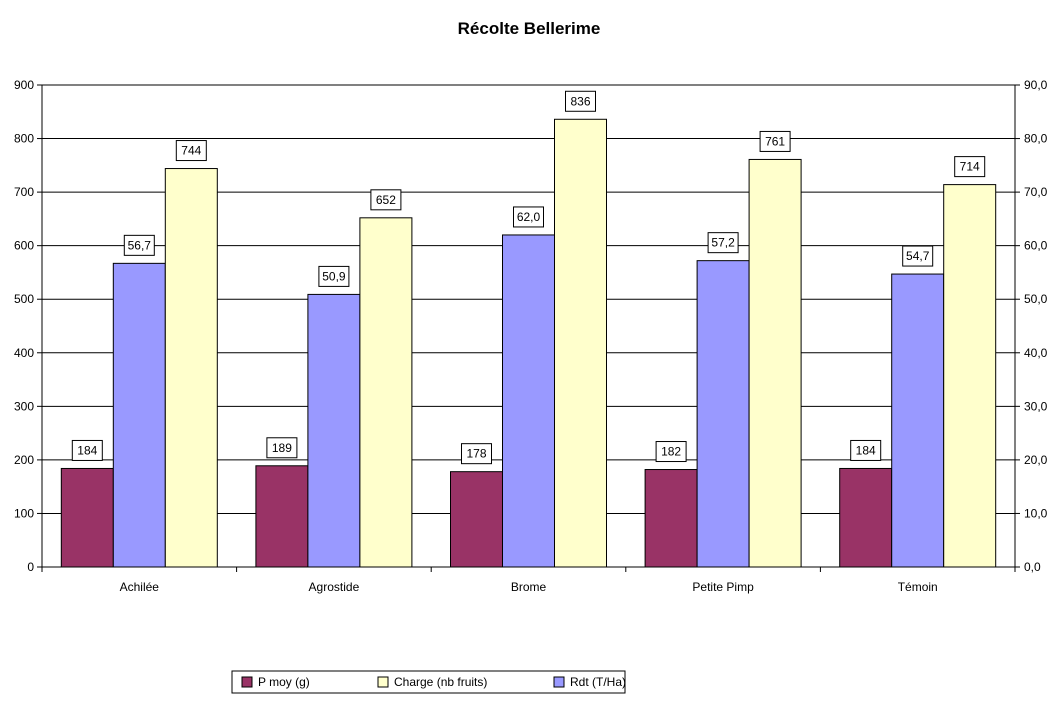  What do you see at coordinates (24, 139) in the screenshot?
I see `y-left-tick-label: 800` at bounding box center [24, 139].